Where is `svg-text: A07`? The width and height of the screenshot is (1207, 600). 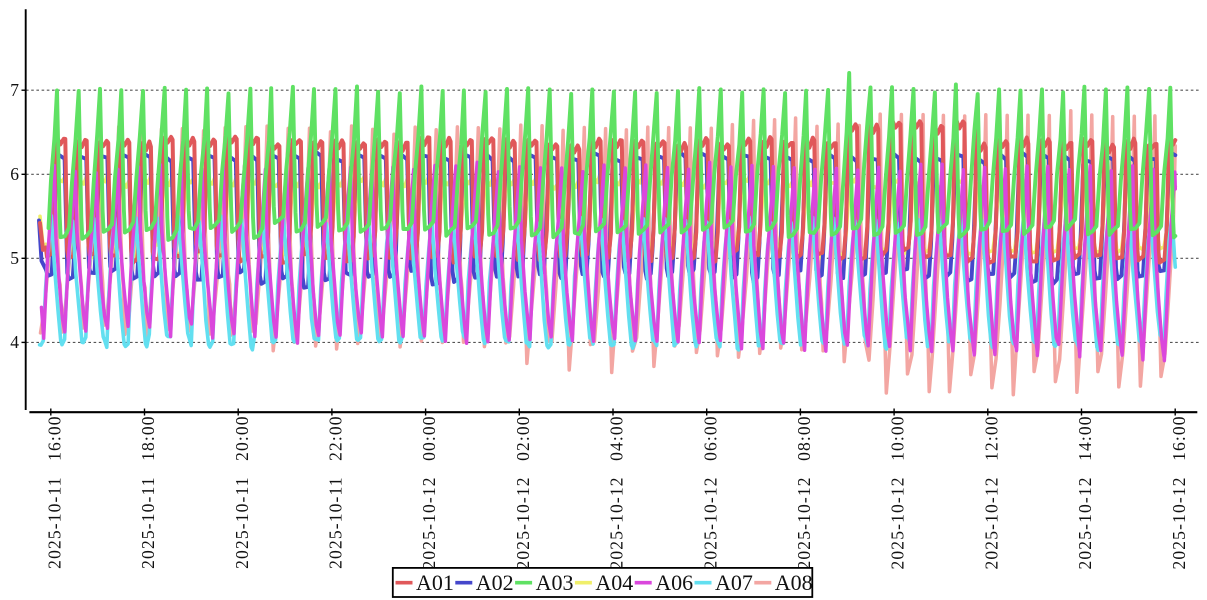 svg-text: A07 is located at coordinates (734, 582).